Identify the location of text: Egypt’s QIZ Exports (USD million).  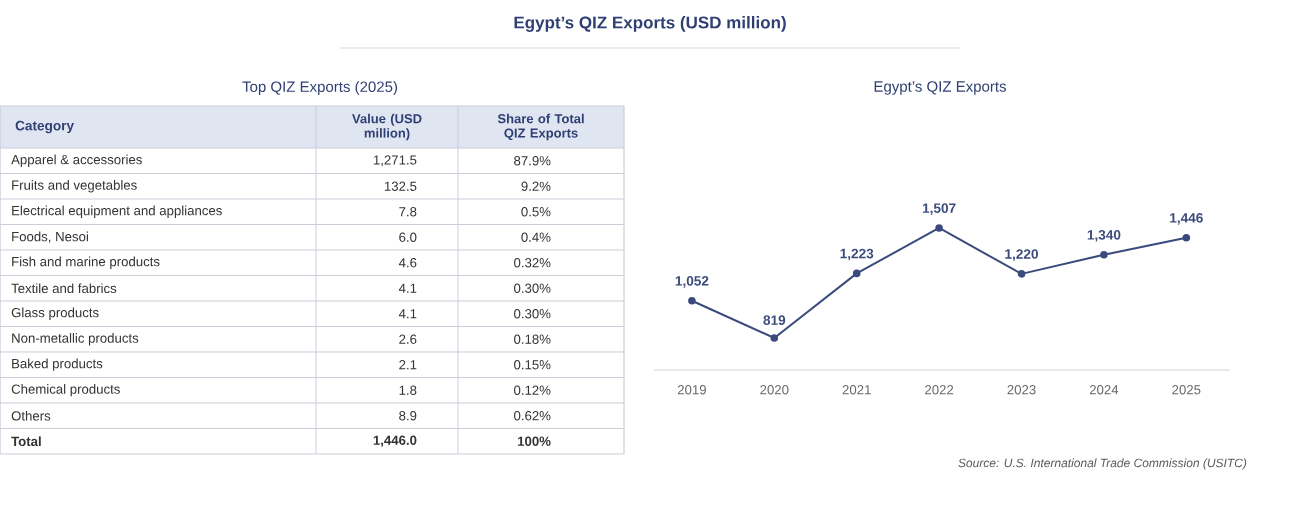
(650, 24).